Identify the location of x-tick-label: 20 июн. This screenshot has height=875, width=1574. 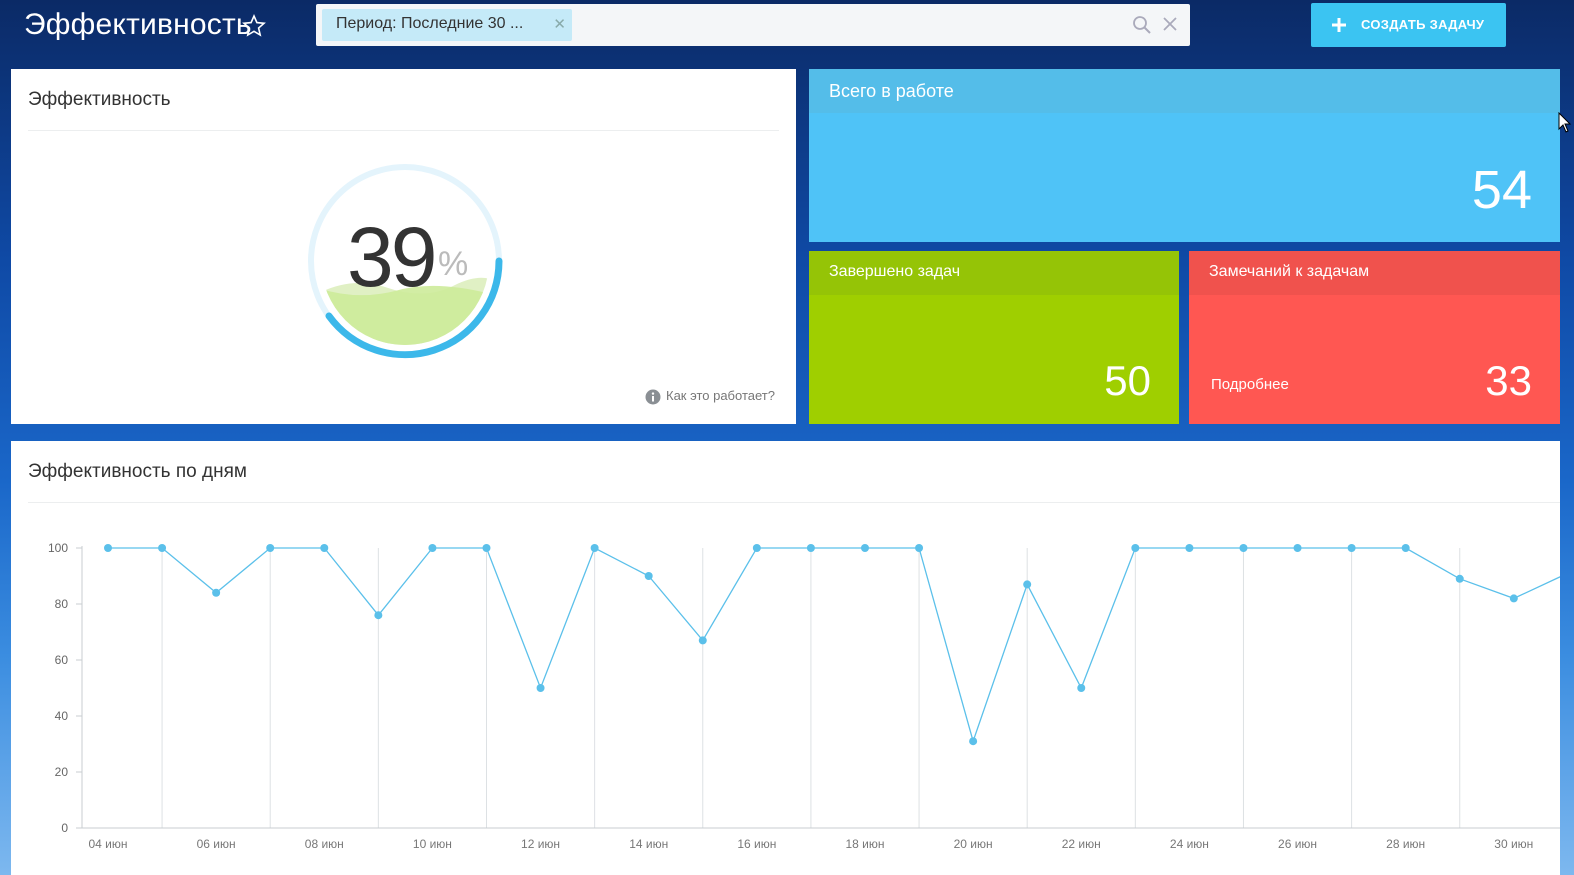
(973, 844).